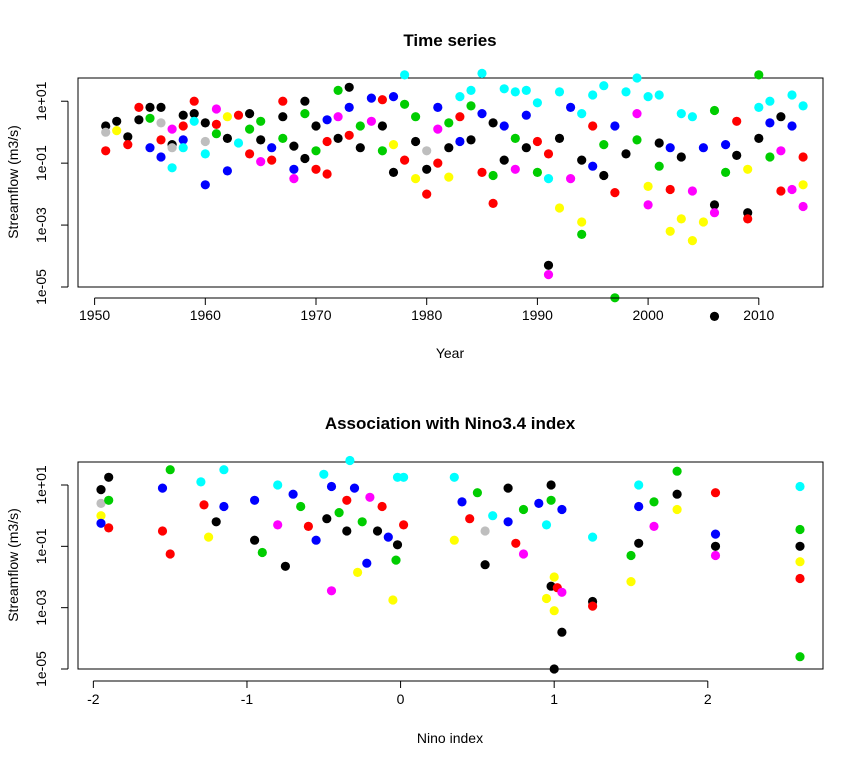 Image resolution: width=864 pixels, height=768 pixels. I want to click on time-series-x-tick-label: 1970, so click(315, 315).